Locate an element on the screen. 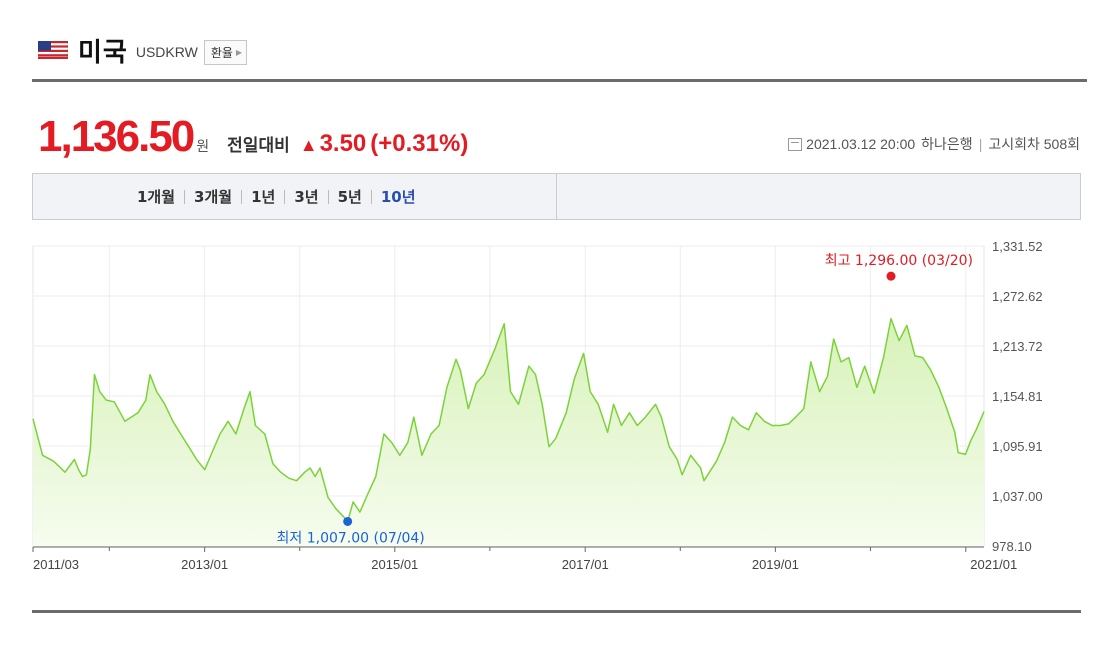 The width and height of the screenshot is (1115, 651). us-flag-icon is located at coordinates (53, 50).